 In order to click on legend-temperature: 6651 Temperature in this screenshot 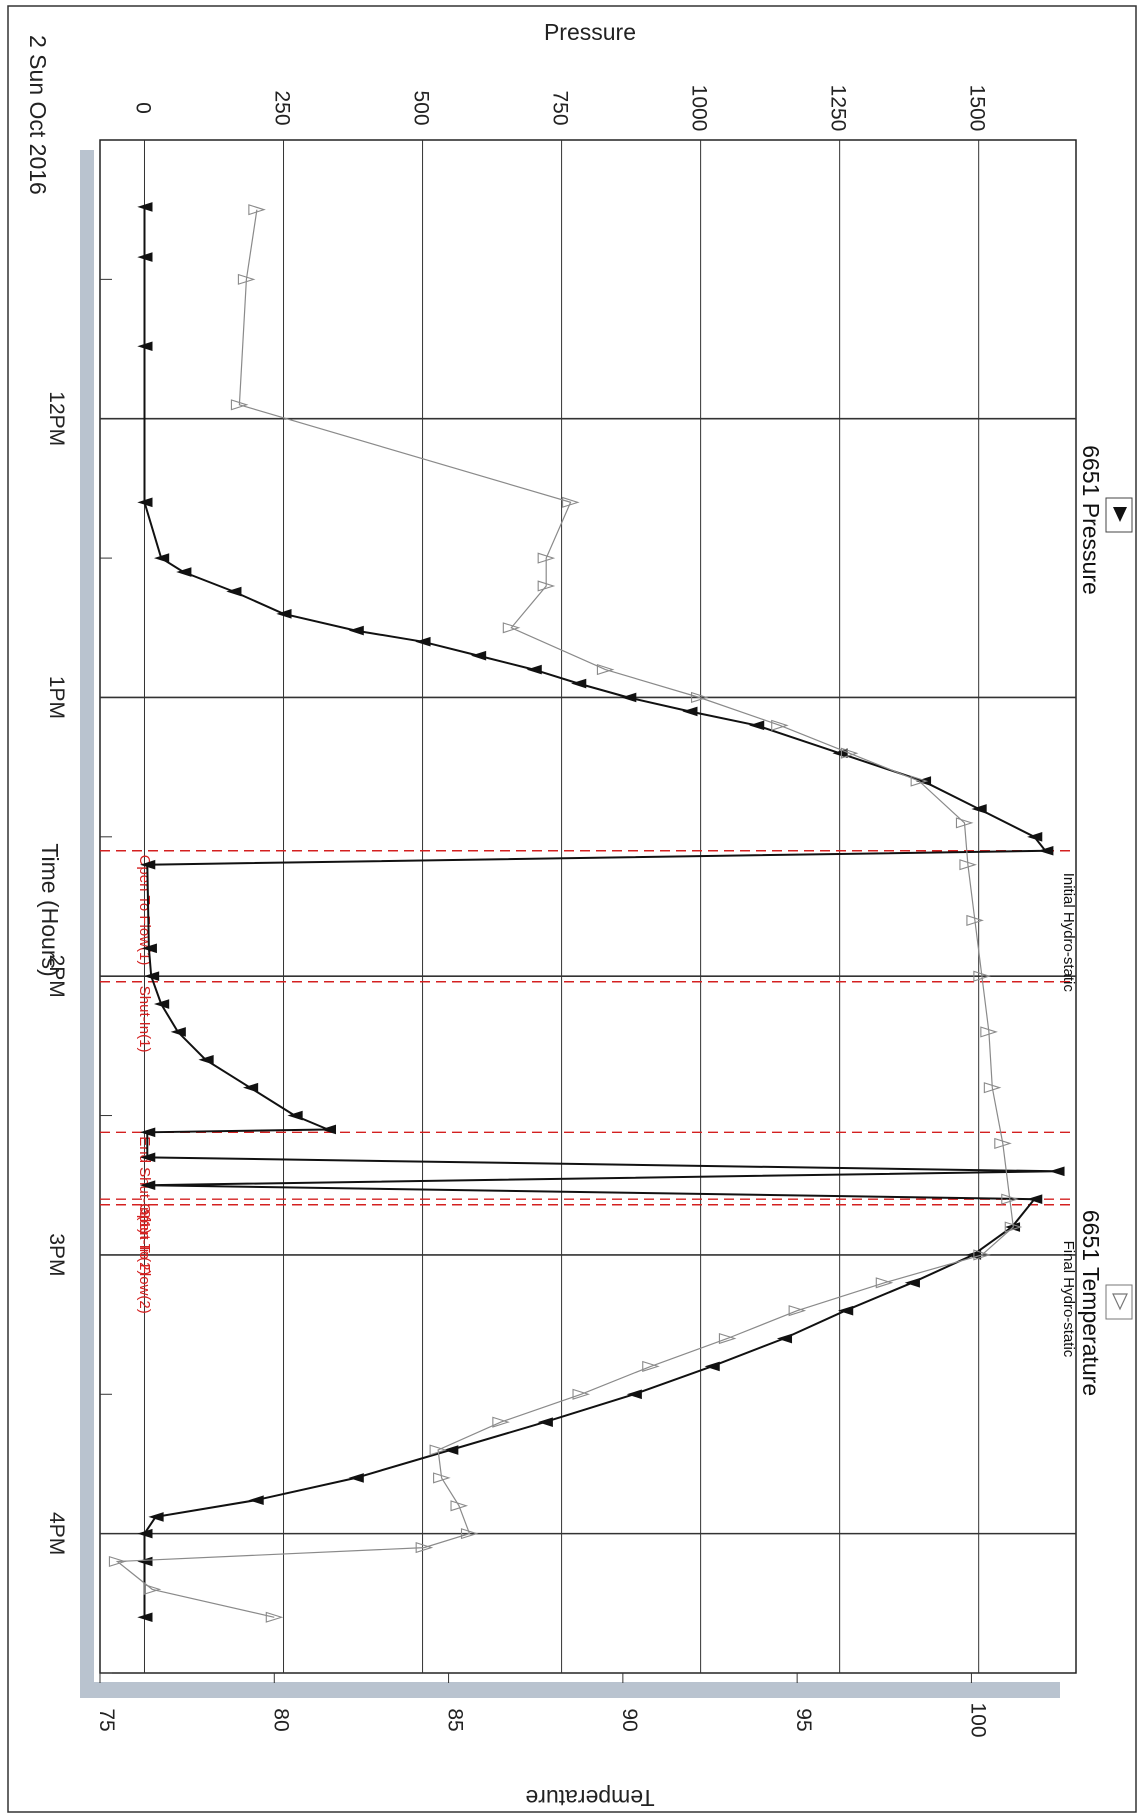, I will do `click(1105, 1303)`.